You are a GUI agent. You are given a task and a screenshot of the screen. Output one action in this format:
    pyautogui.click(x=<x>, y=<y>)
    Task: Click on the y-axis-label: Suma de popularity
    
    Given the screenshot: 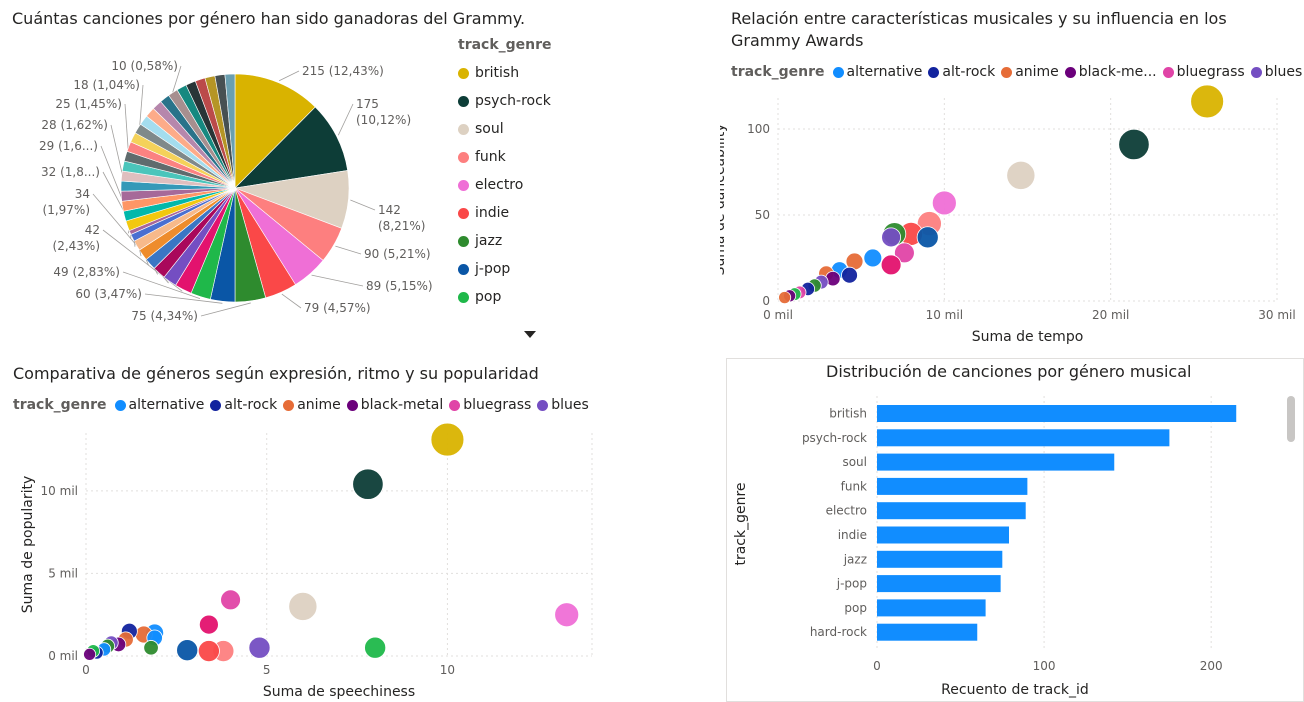 What is the action you would take?
    pyautogui.click(x=28, y=544)
    